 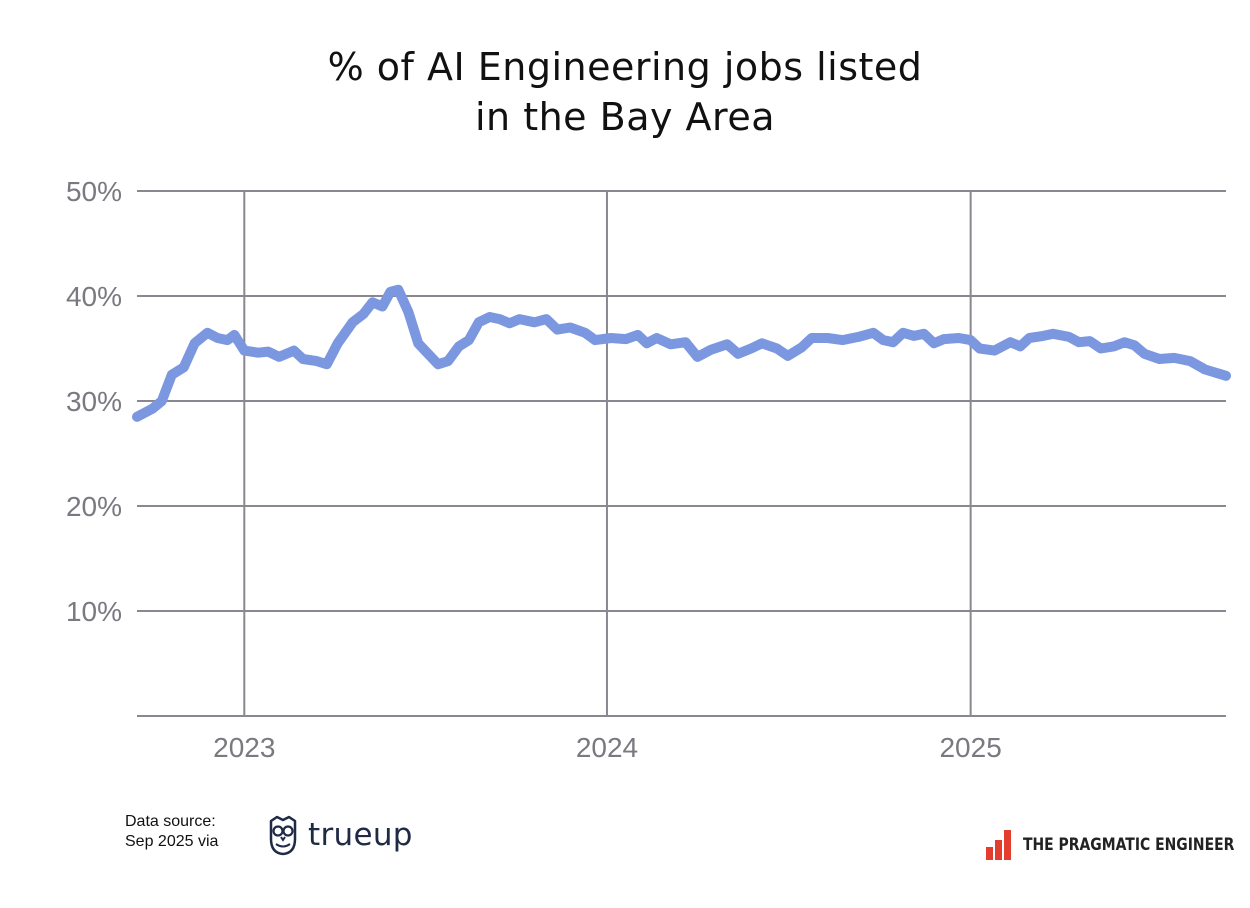 What do you see at coordinates (607, 747) in the screenshot?
I see `x-tick-label: 2024` at bounding box center [607, 747].